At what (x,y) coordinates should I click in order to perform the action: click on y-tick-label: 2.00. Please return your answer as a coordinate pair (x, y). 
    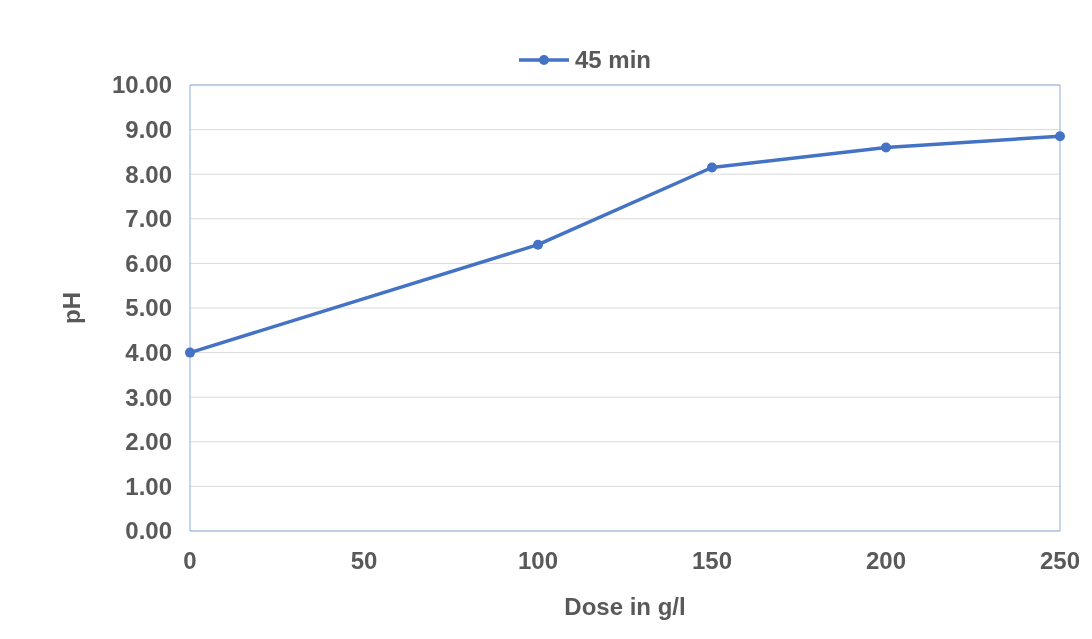
    Looking at the image, I should click on (148, 442).